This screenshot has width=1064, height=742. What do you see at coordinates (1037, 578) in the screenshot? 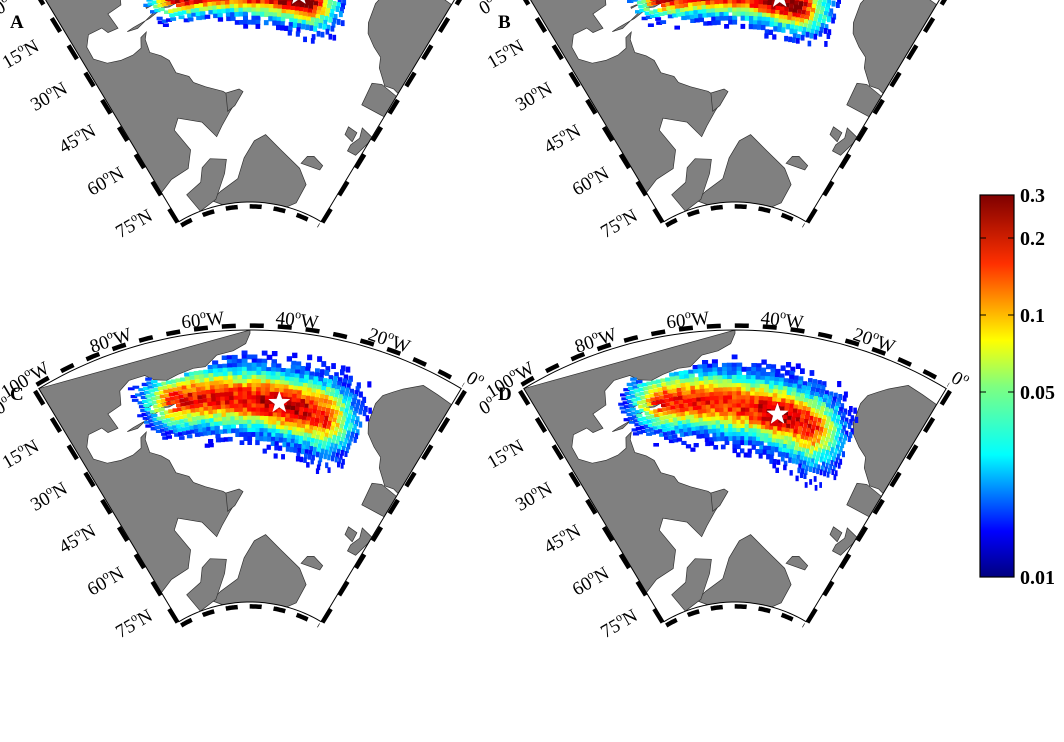
I see `colorbar-tick-label: 0.01` at bounding box center [1037, 578].